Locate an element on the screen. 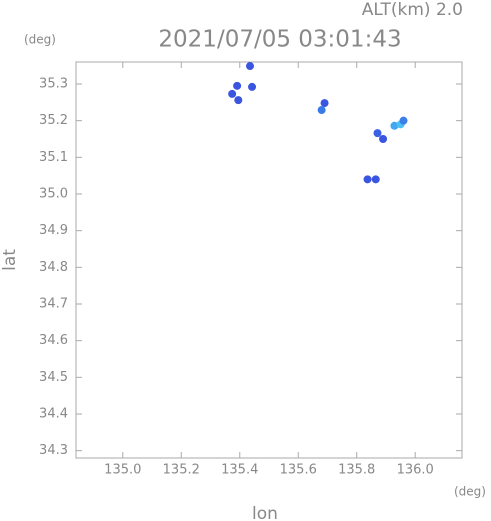  y-unit: (deg) is located at coordinates (40, 40).